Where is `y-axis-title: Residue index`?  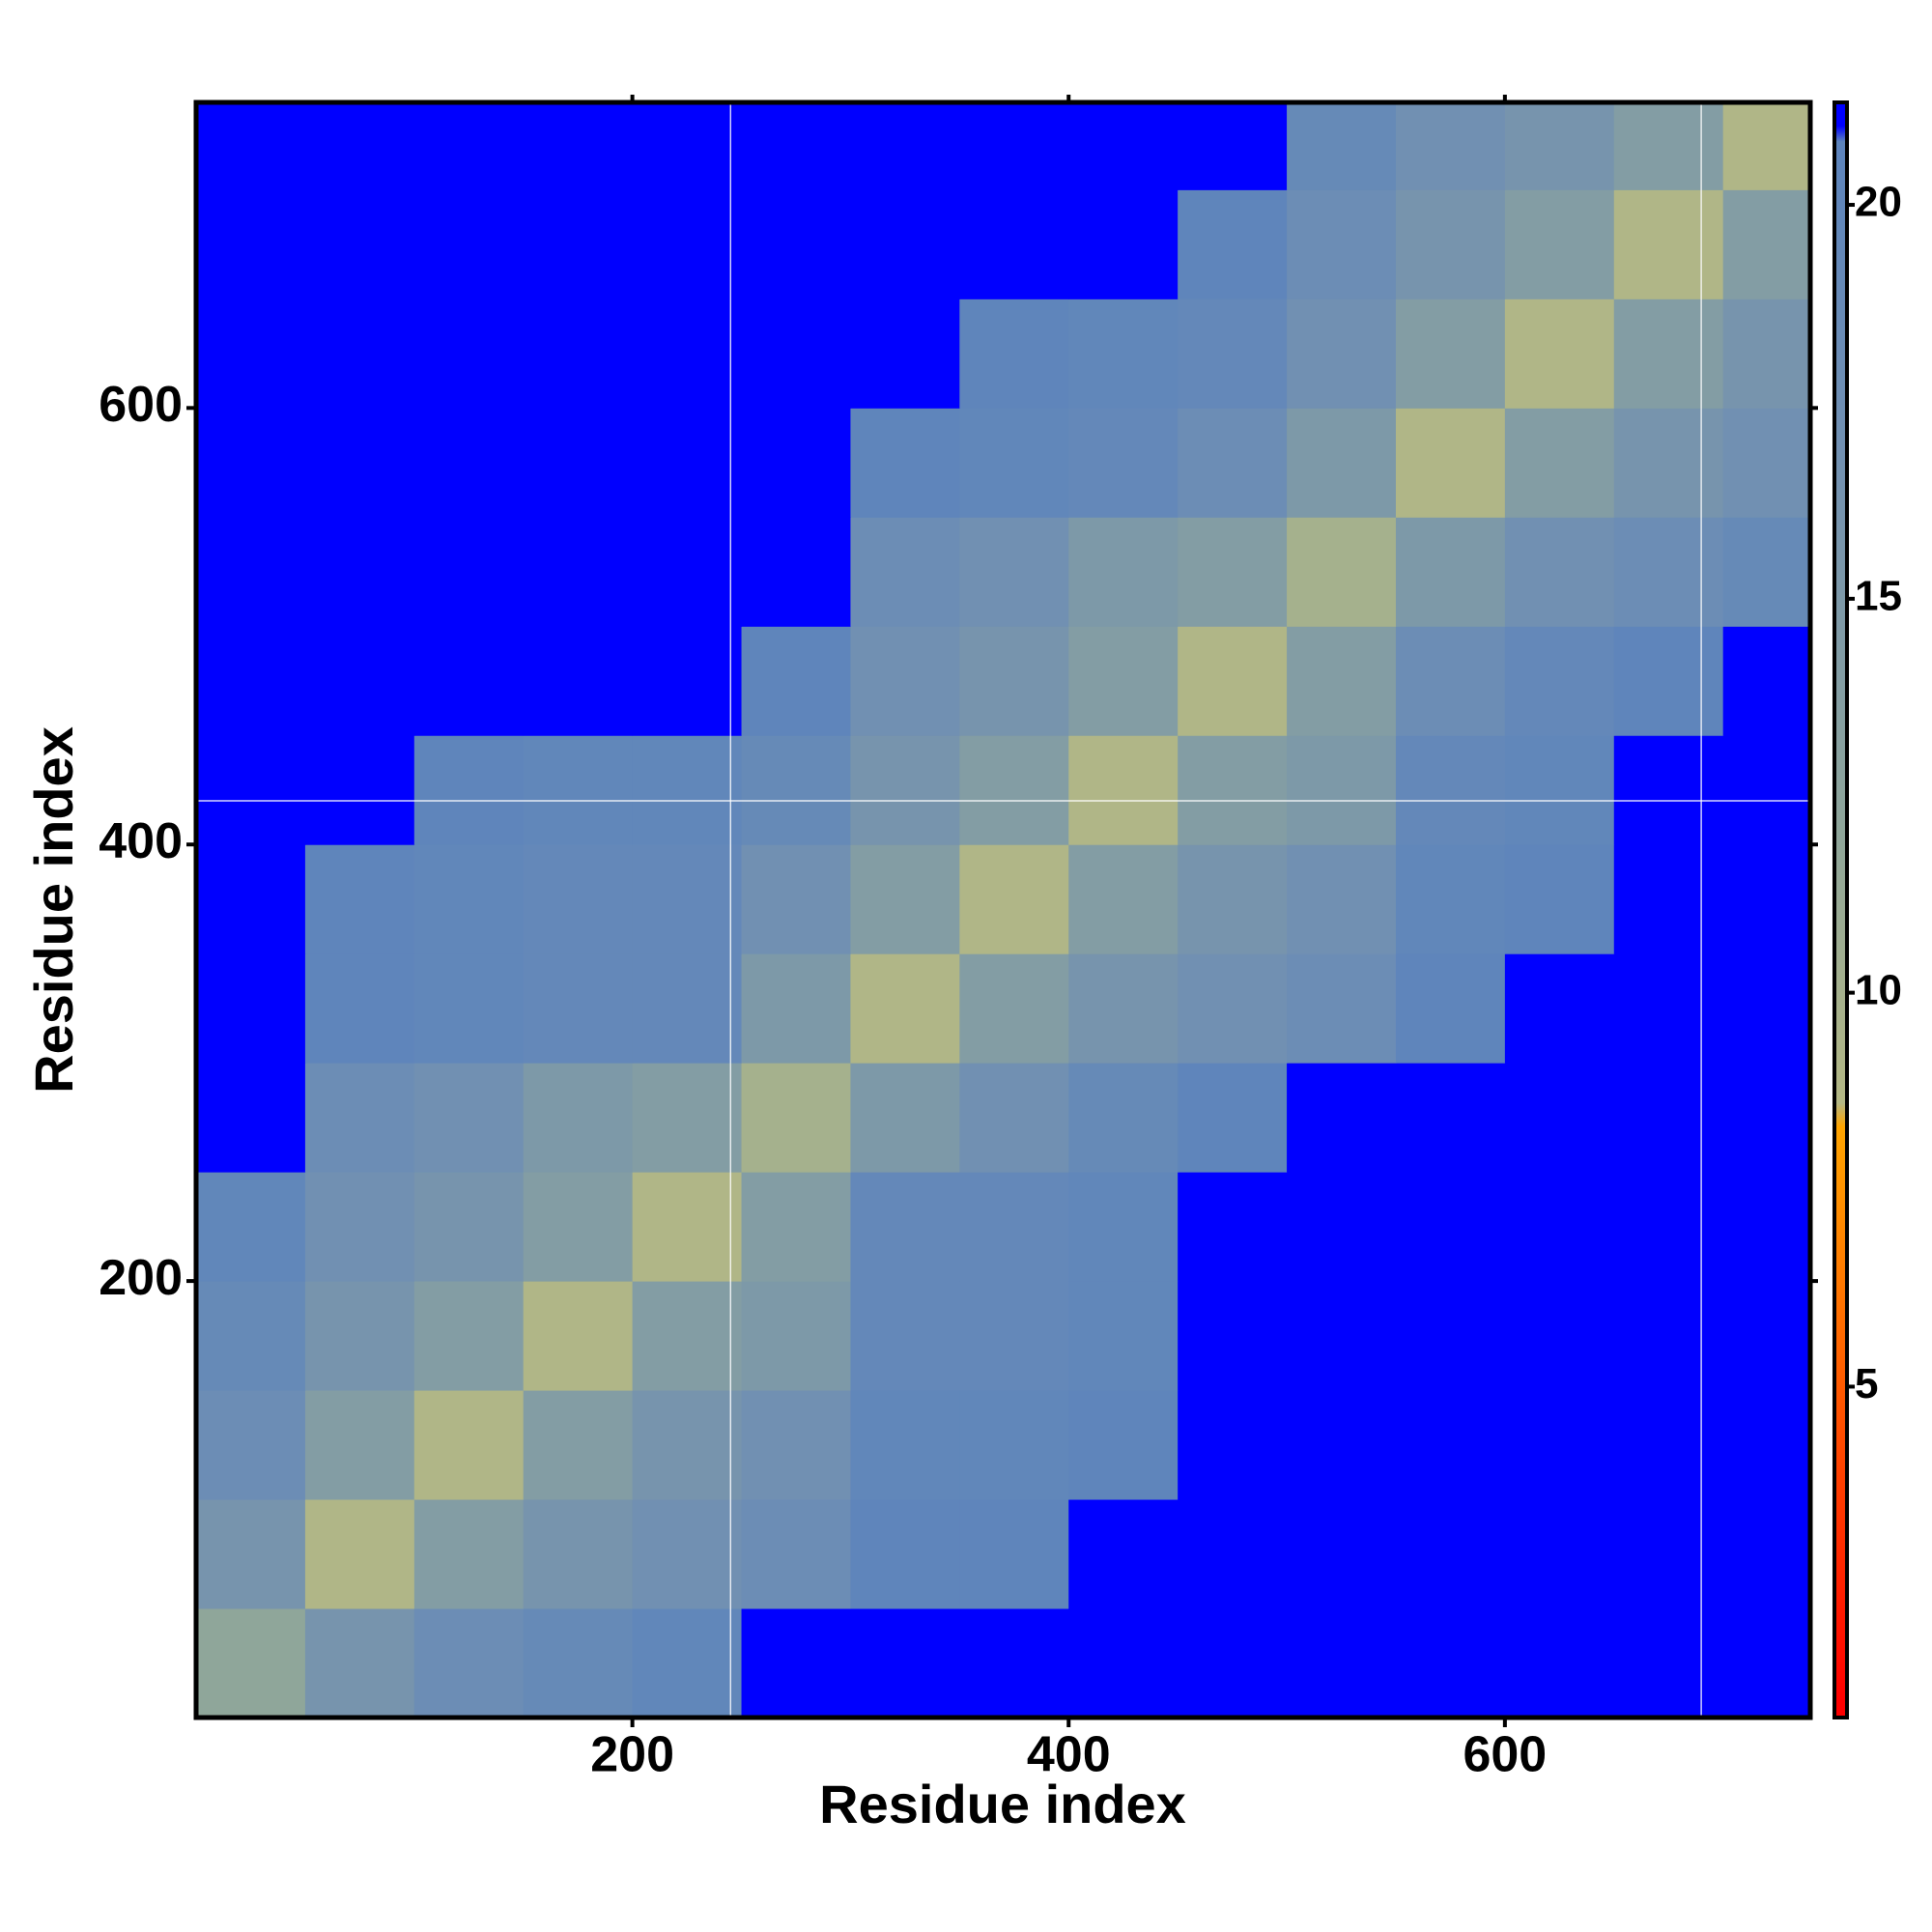
y-axis-title: Residue index is located at coordinates (53, 910).